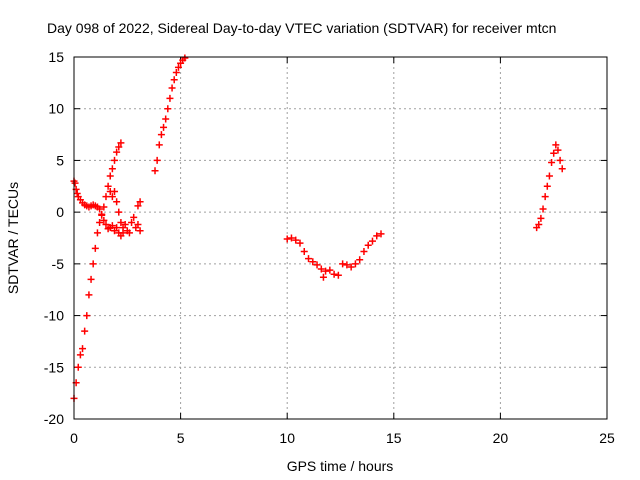 The height and width of the screenshot is (480, 640). Describe the element at coordinates (58, 264) in the screenshot. I see `y-tick-label: -5` at that location.